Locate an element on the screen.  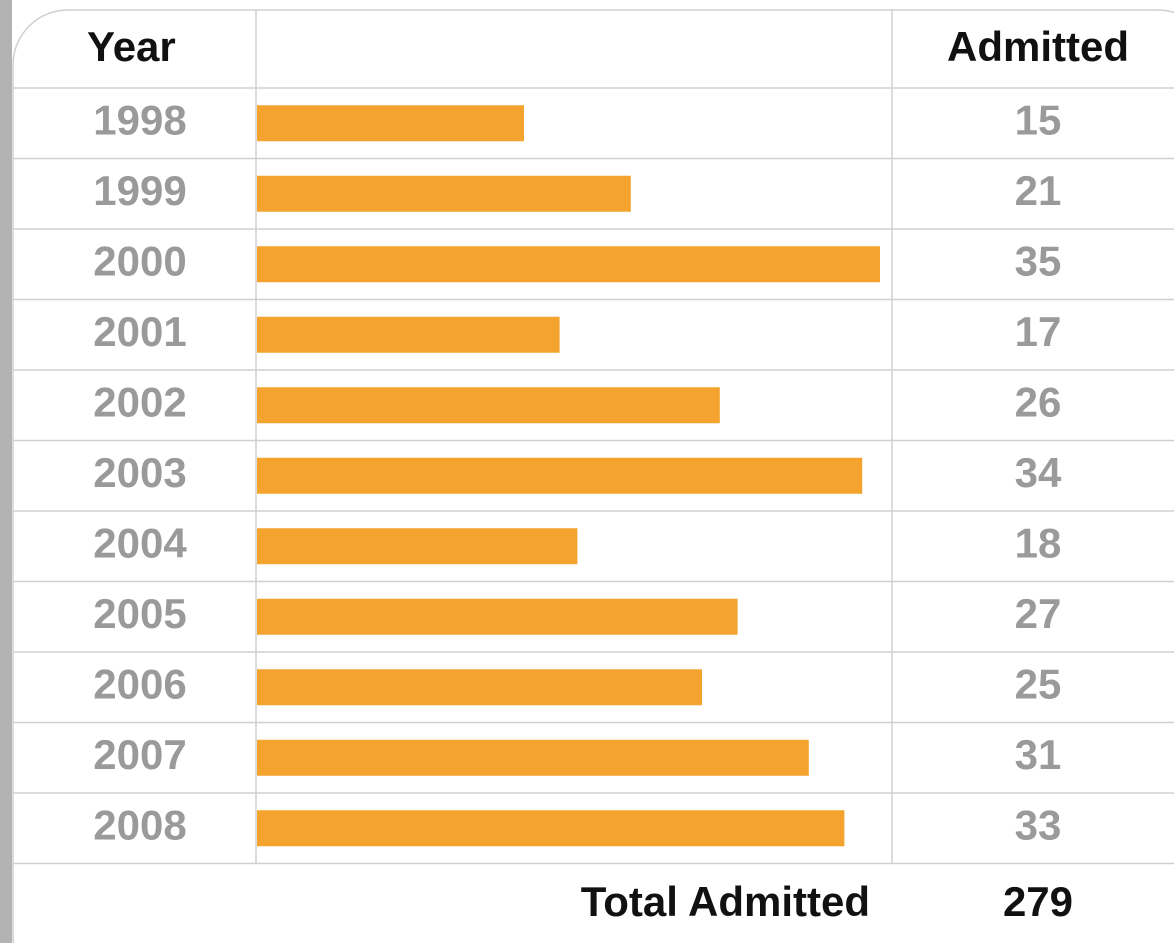
year-label: 2008 is located at coordinates (139, 824).